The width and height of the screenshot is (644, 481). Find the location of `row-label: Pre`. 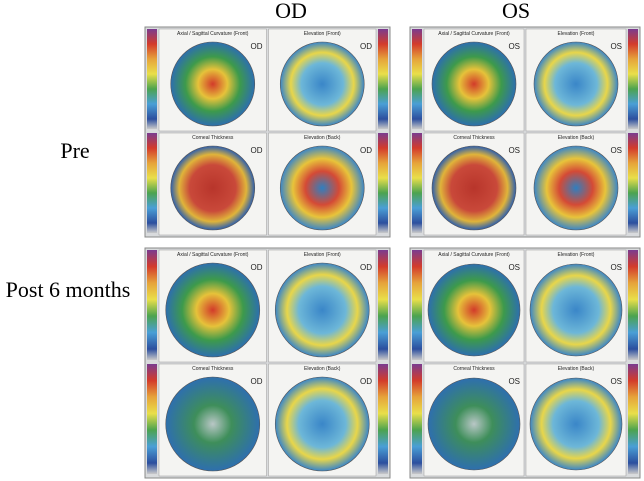

row-label: Pre is located at coordinates (74, 150).